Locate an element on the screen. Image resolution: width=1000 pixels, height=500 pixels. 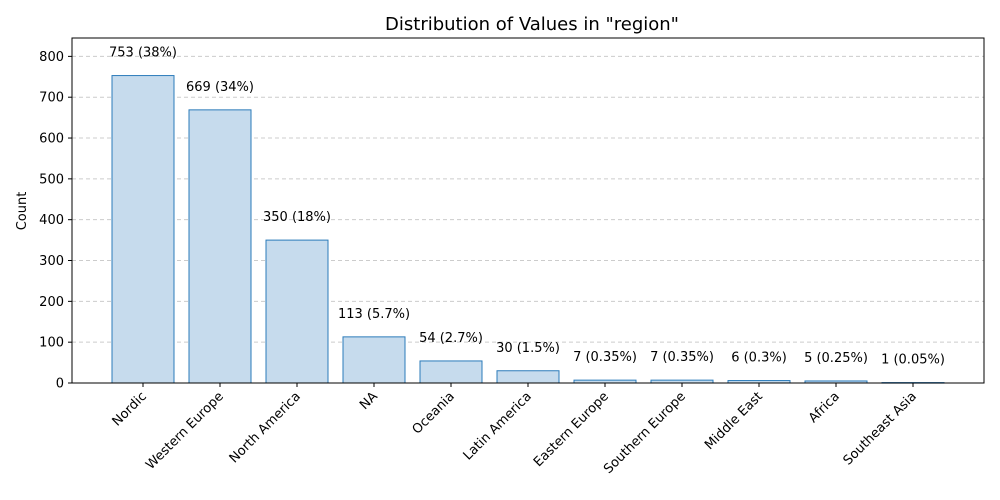
data-label: 54 (2.7%) is located at coordinates (451, 338).